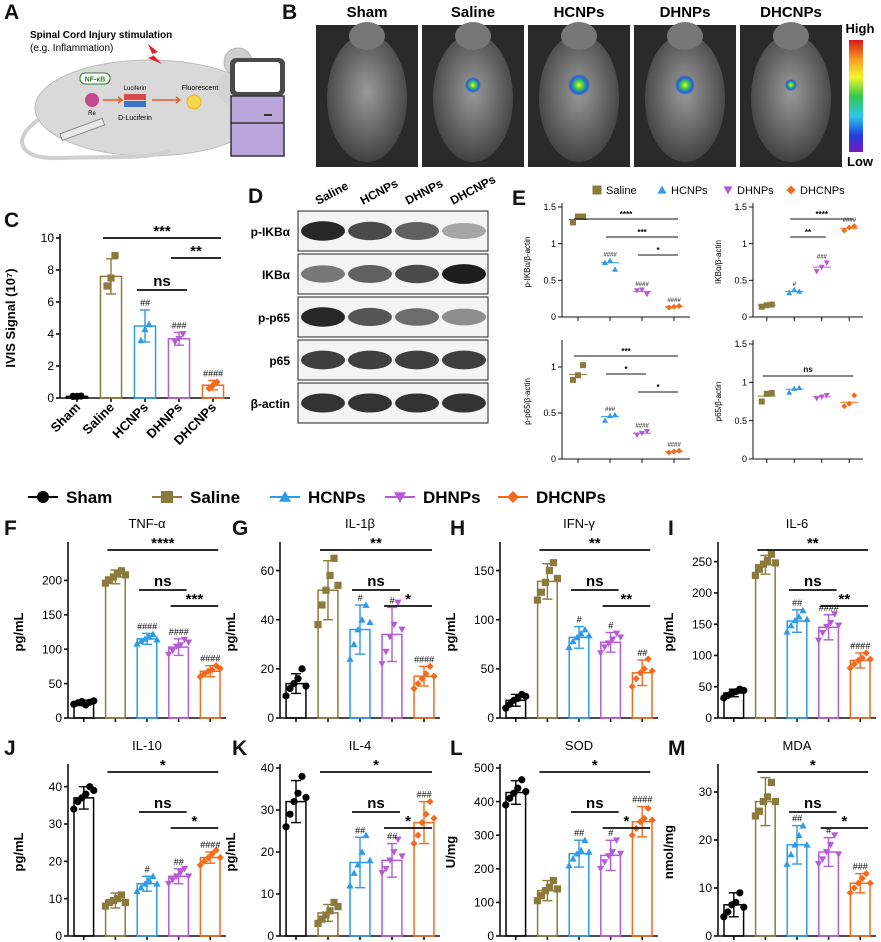 This screenshot has height=942, width=881. What do you see at coordinates (822, 214) in the screenshot?
I see `significance-label: ****` at bounding box center [822, 214].